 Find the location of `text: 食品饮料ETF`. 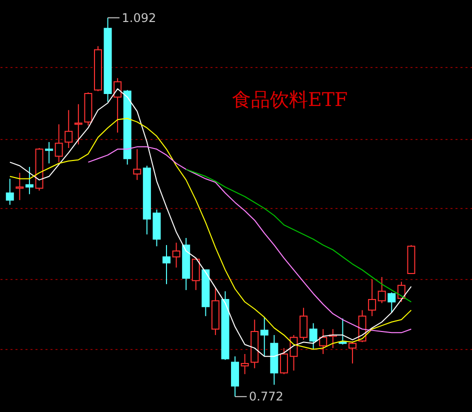

text: 食品饮料ETF is located at coordinates (290, 100).